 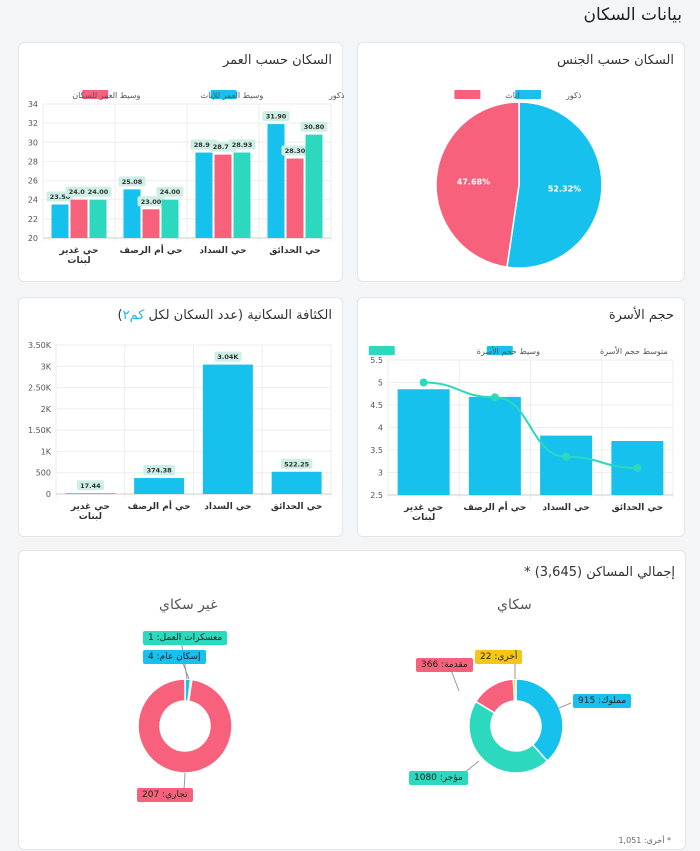 I want to click on page-title: بيانات السكان, so click(x=632, y=15).